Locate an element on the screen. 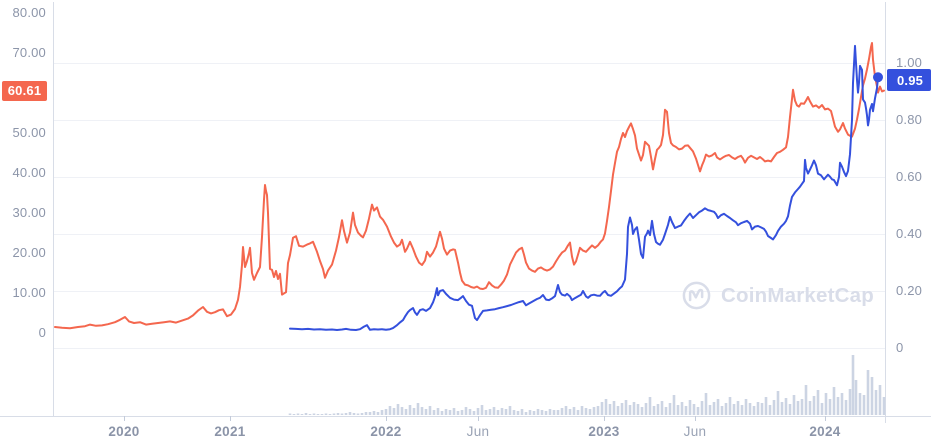 Image resolution: width=931 pixels, height=445 pixels. y-axis-label-right: 1.00 is located at coordinates (909, 62).